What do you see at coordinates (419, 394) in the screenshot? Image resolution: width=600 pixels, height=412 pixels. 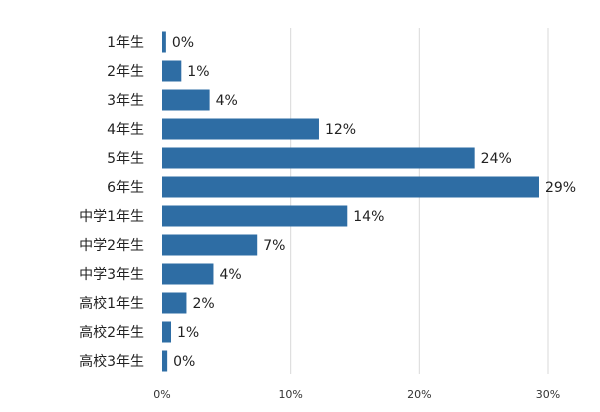 I see `x-tick-label: 20%` at bounding box center [419, 394].